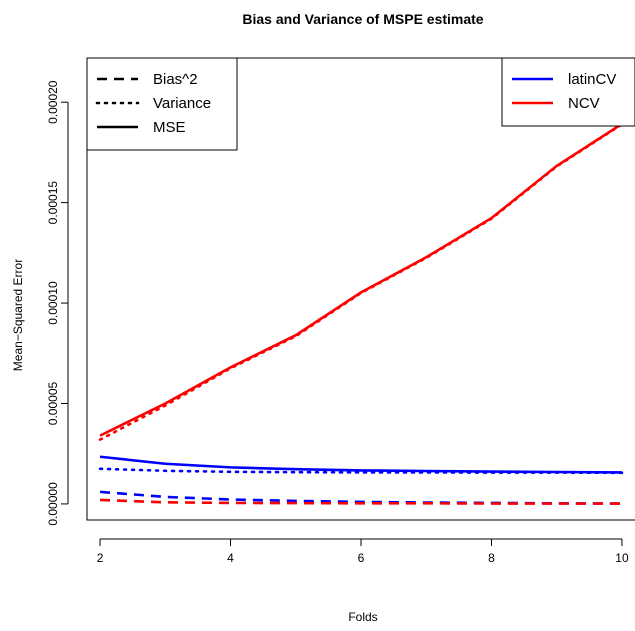 This screenshot has width=635, height=631. What do you see at coordinates (230, 558) in the screenshot?
I see `x-tick-label: 4` at bounding box center [230, 558].